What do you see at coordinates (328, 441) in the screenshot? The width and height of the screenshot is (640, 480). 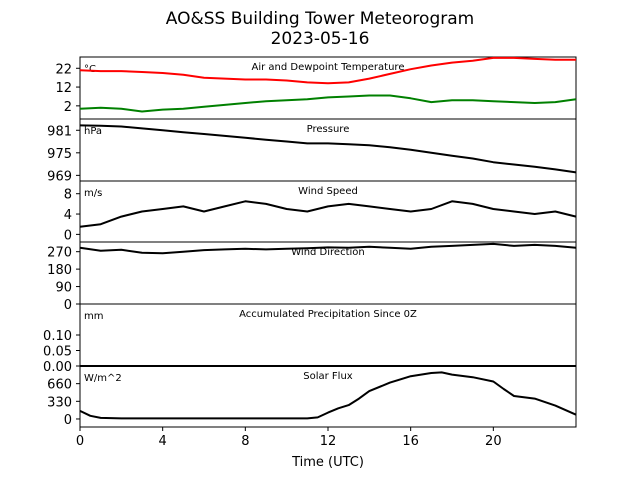 I see `x-tick-label: 12` at bounding box center [328, 441].